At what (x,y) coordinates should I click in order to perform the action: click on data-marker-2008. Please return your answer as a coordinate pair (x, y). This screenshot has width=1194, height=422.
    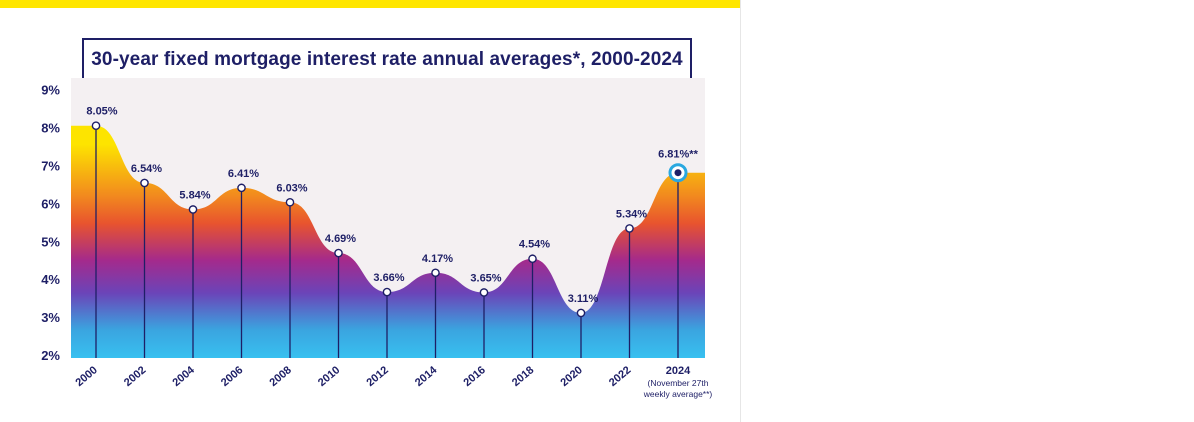
    Looking at the image, I should click on (290, 202).